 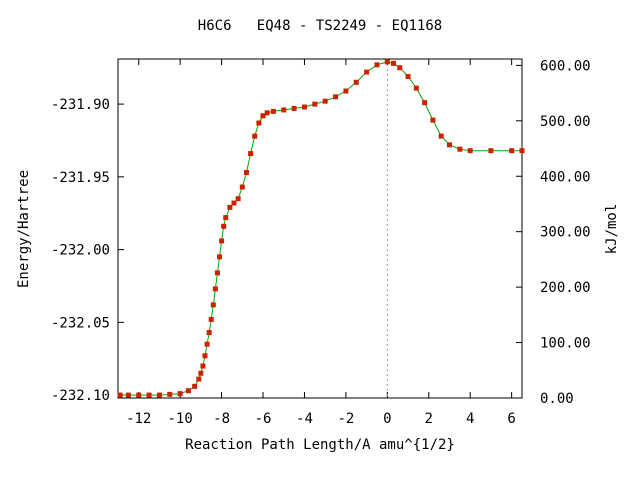 What do you see at coordinates (80, 251) in the screenshot?
I see `y-tick-label: -232.00` at bounding box center [80, 251].